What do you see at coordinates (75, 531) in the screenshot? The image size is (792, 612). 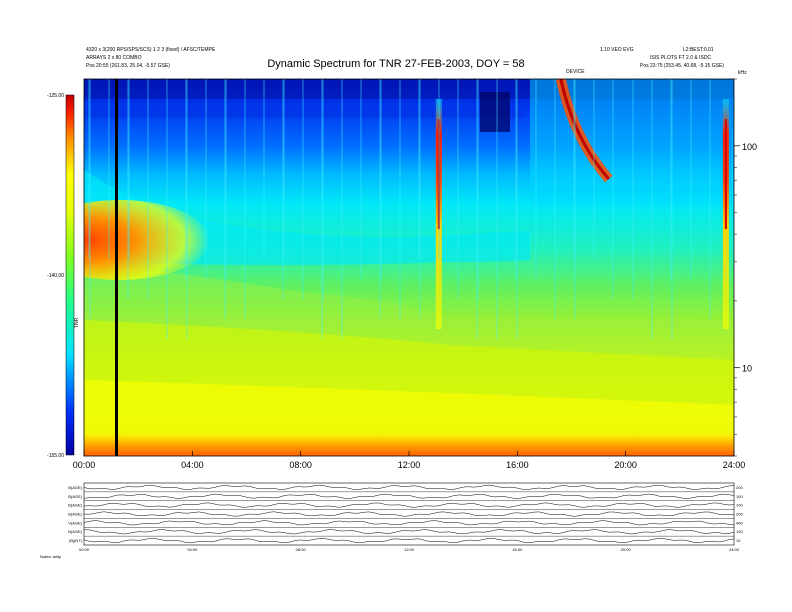 I see `panel-label: N(AGE)` at bounding box center [75, 531].